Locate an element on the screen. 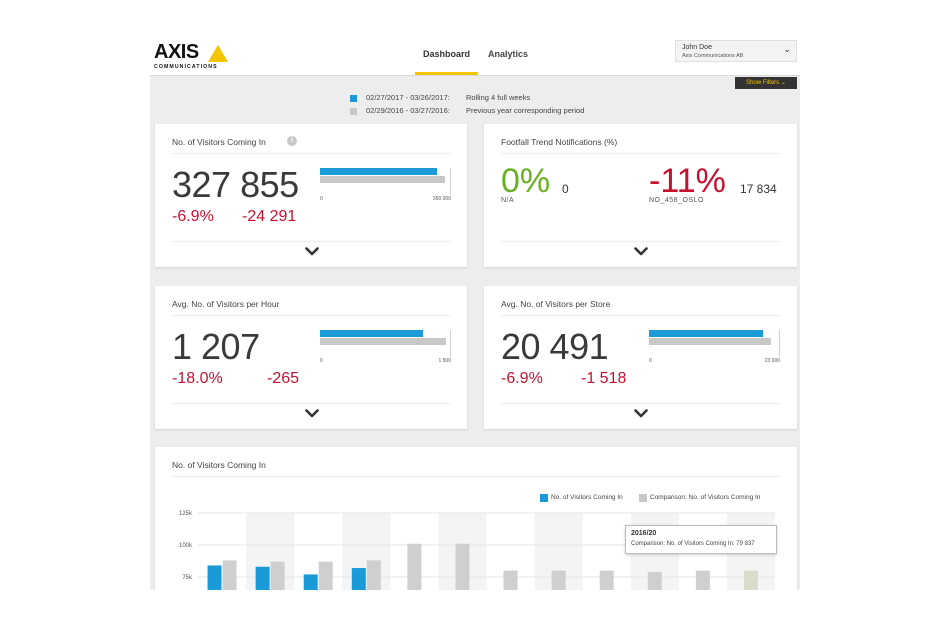 The height and width of the screenshot is (630, 950). per-store-value: 20 491 is located at coordinates (555, 346).